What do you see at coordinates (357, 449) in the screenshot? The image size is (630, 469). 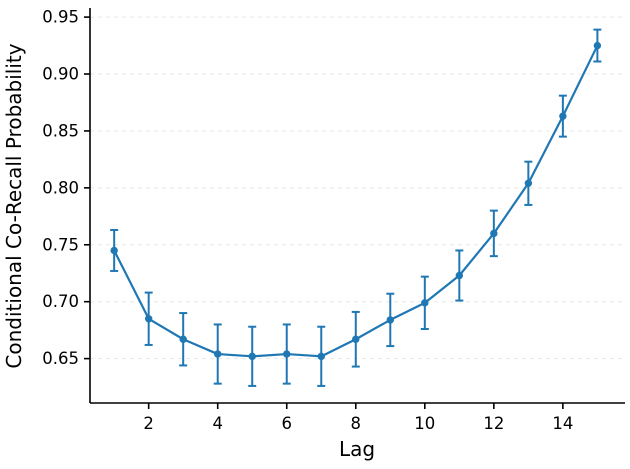 I see `x-axis-label: Lag` at bounding box center [357, 449].